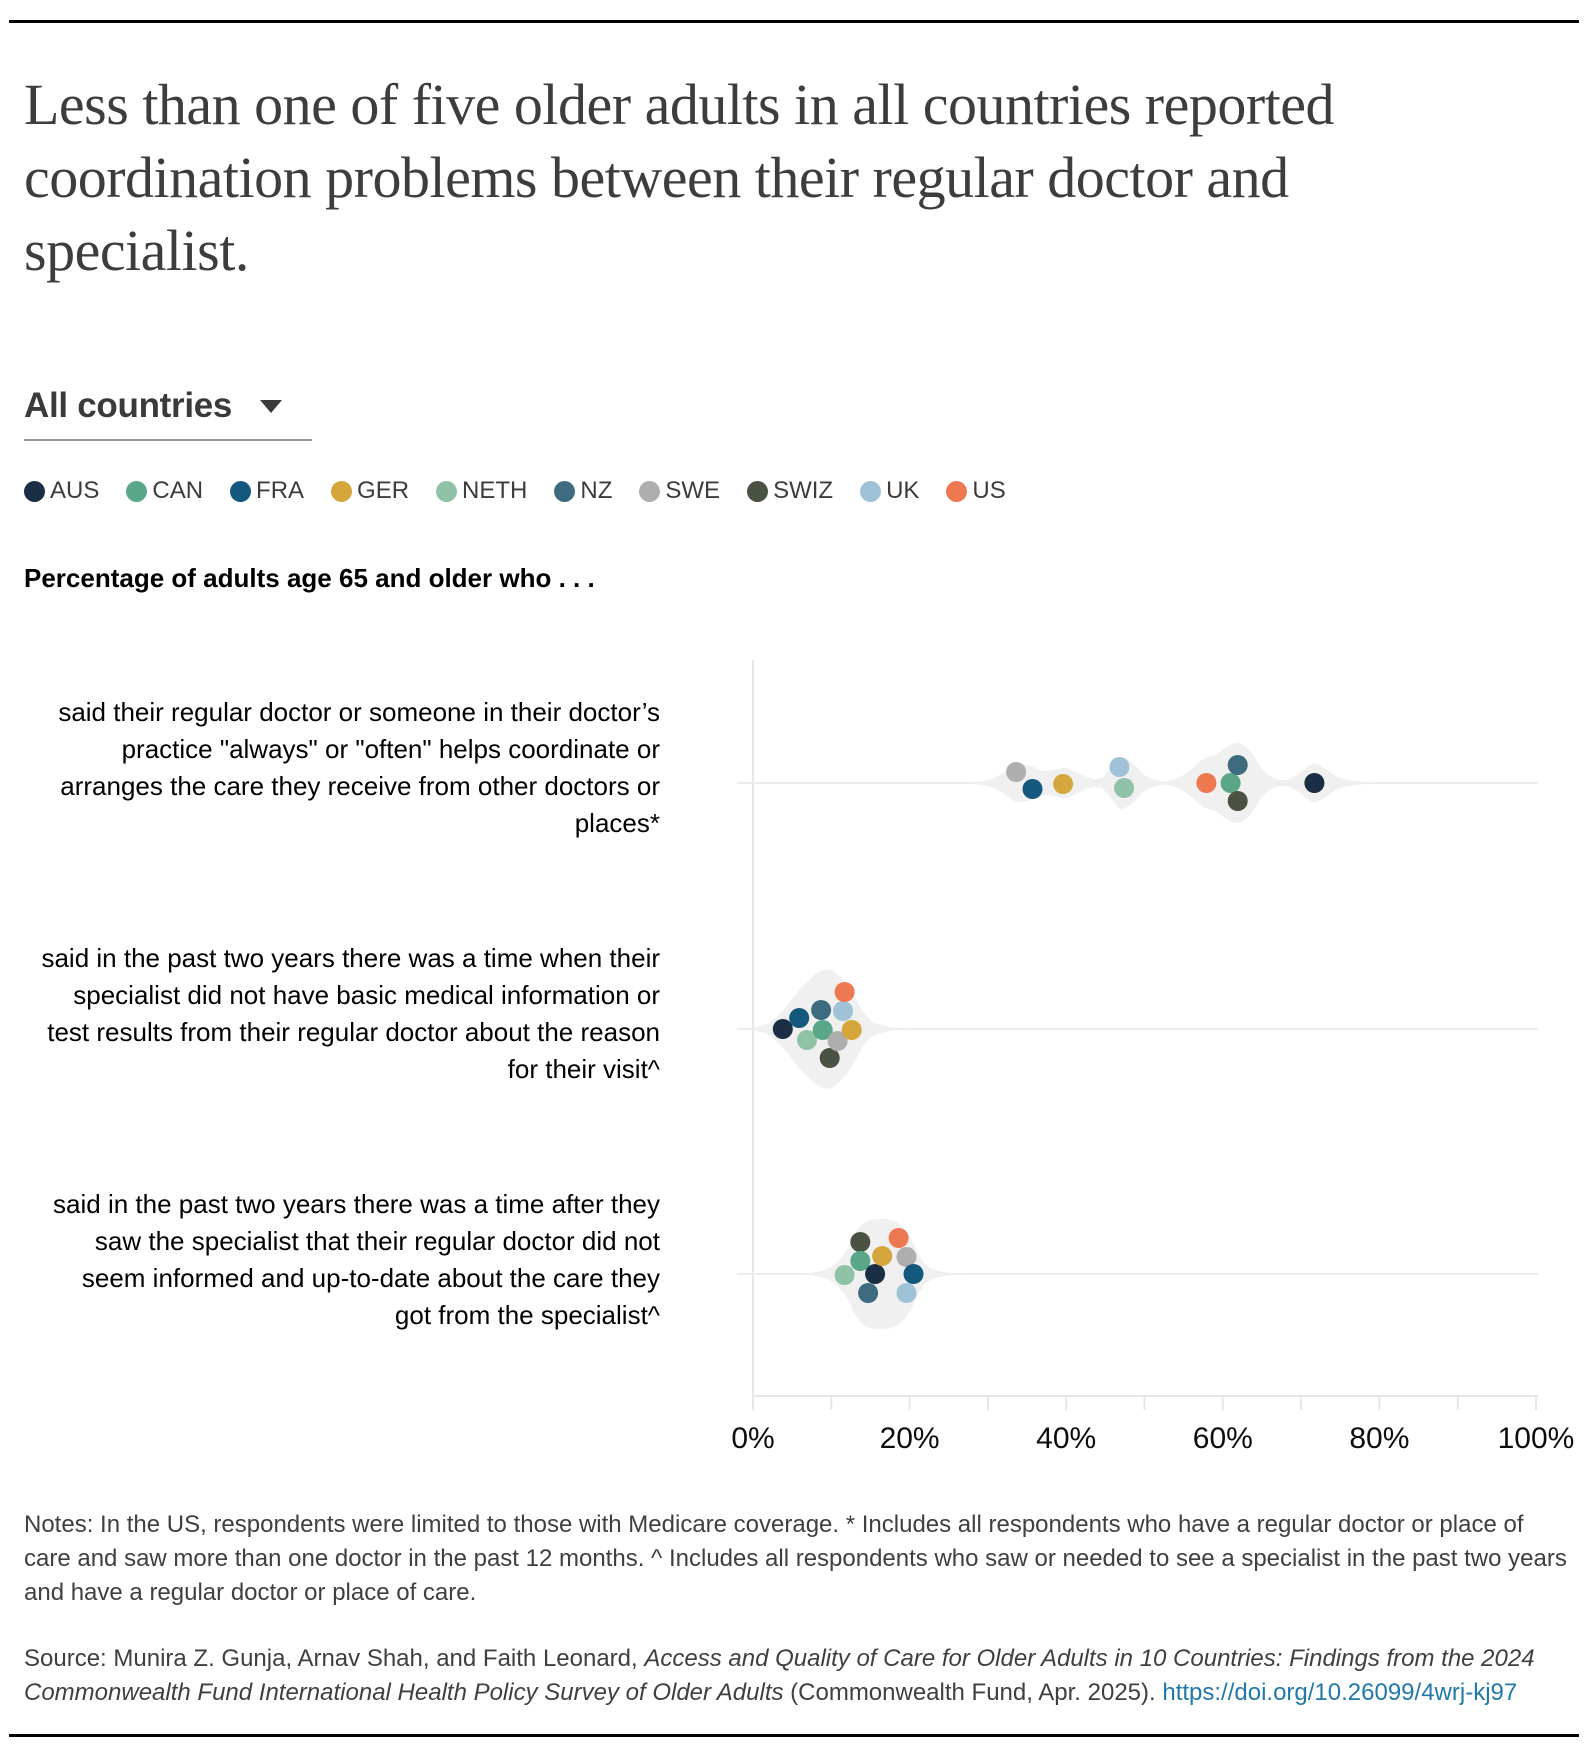 This screenshot has height=1756, width=1588. What do you see at coordinates (794, 1735) in the screenshot?
I see `bottom-rule` at bounding box center [794, 1735].